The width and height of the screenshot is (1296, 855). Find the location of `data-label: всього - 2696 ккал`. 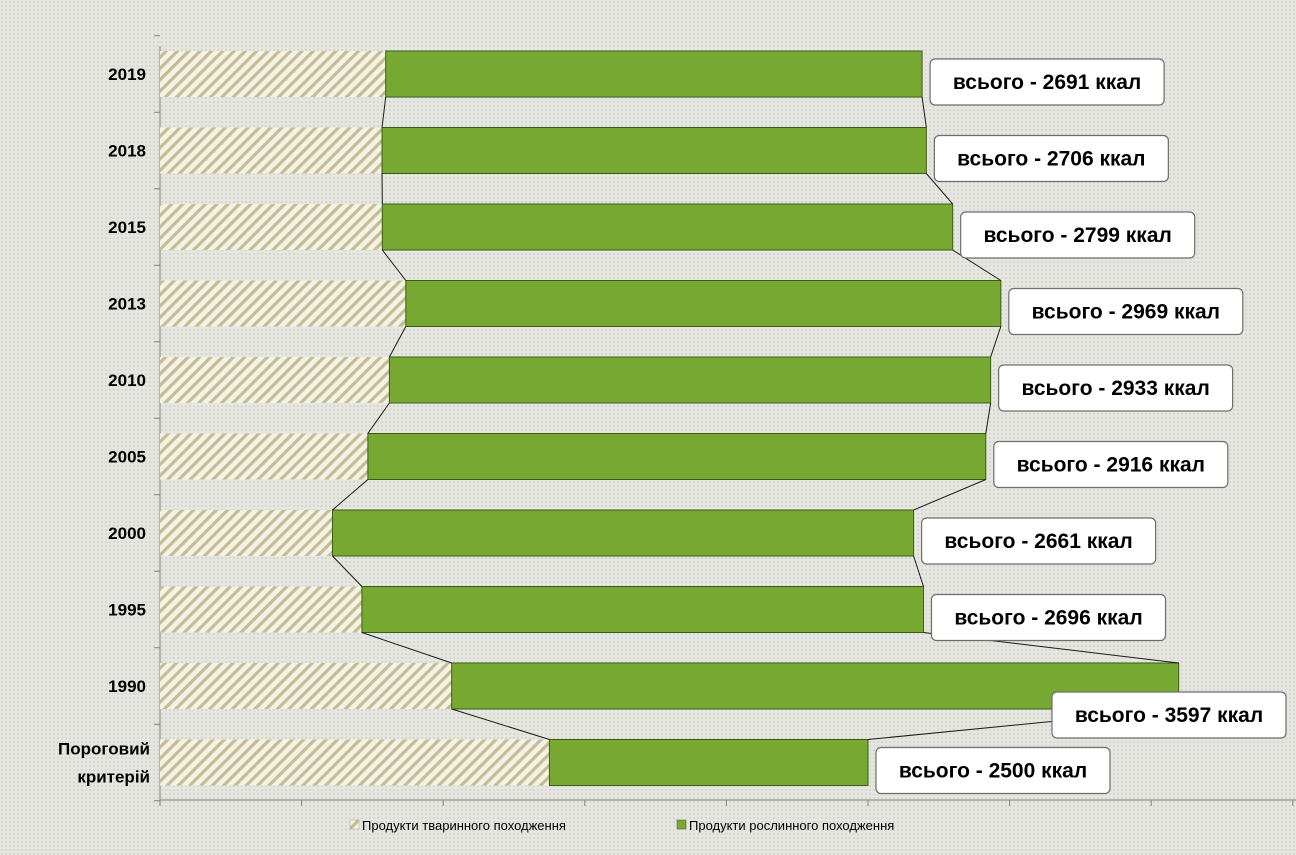

data-label: всього - 2696 ккал is located at coordinates (1048, 618).